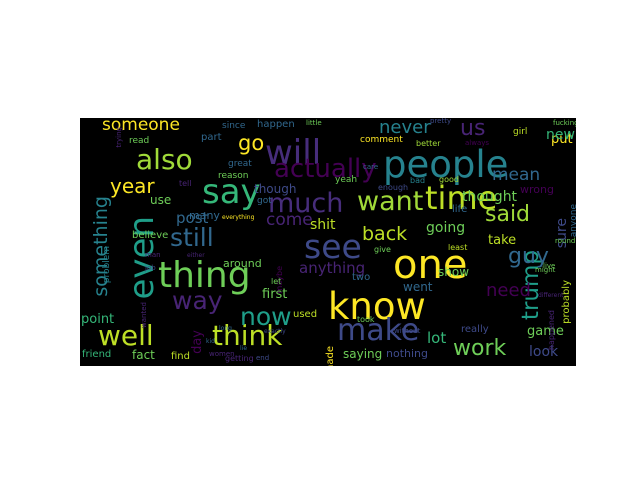  What do you see at coordinates (562, 139) in the screenshot?
I see `word-put: put` at bounding box center [562, 139].